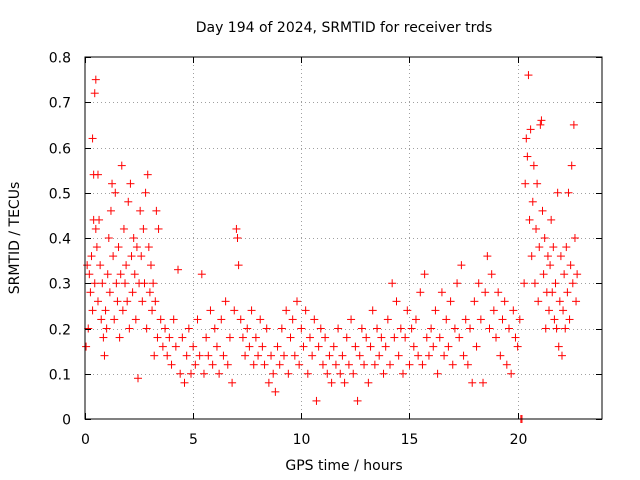  Describe the element at coordinates (60, 331) in the screenshot. I see `y-tick-label: 0.2` at that location.